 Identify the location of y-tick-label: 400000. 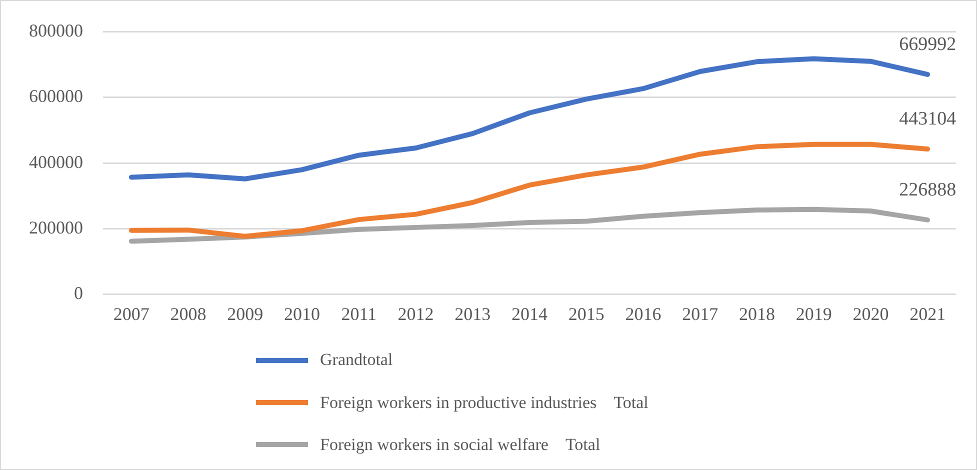
(56, 162).